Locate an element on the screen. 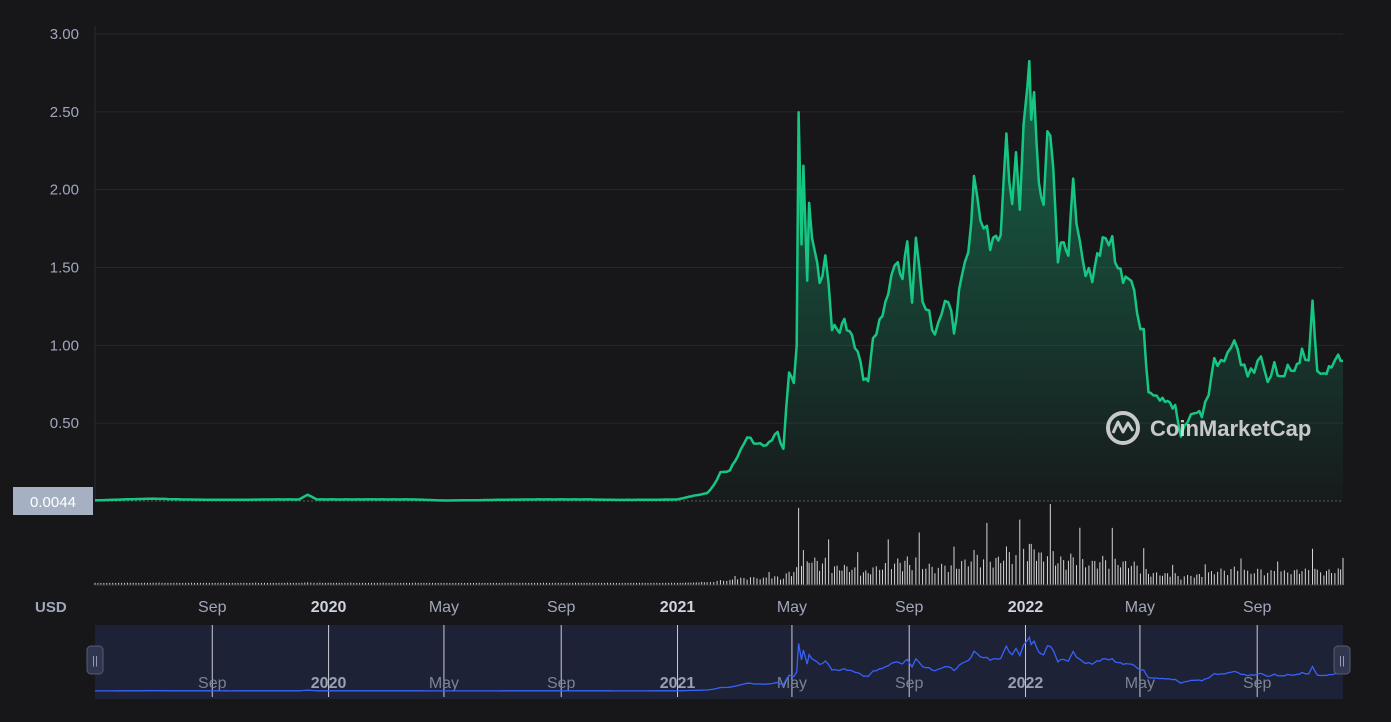 This screenshot has width=1391, height=722. y-tick-label: 2.50 is located at coordinates (64, 112).